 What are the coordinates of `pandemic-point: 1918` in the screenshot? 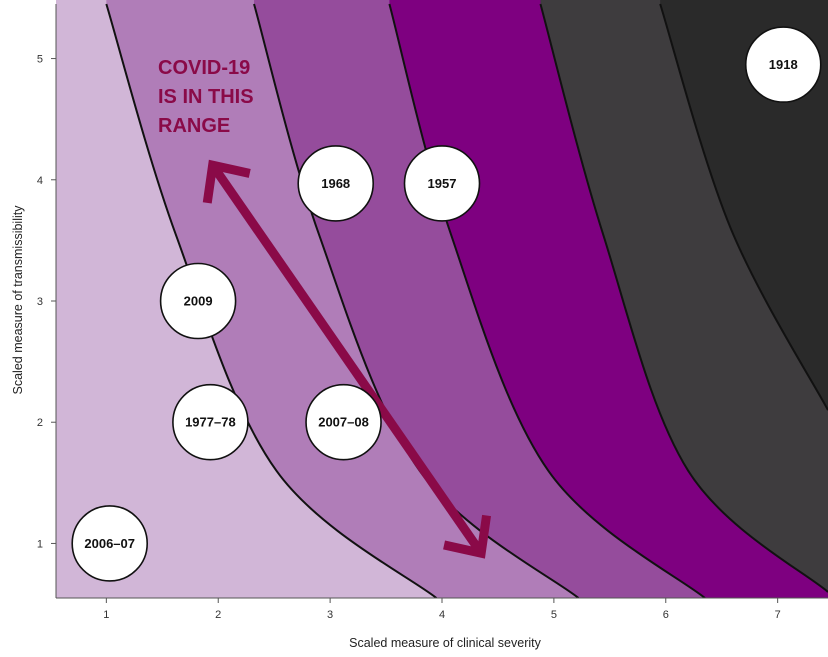 It's located at (783, 64).